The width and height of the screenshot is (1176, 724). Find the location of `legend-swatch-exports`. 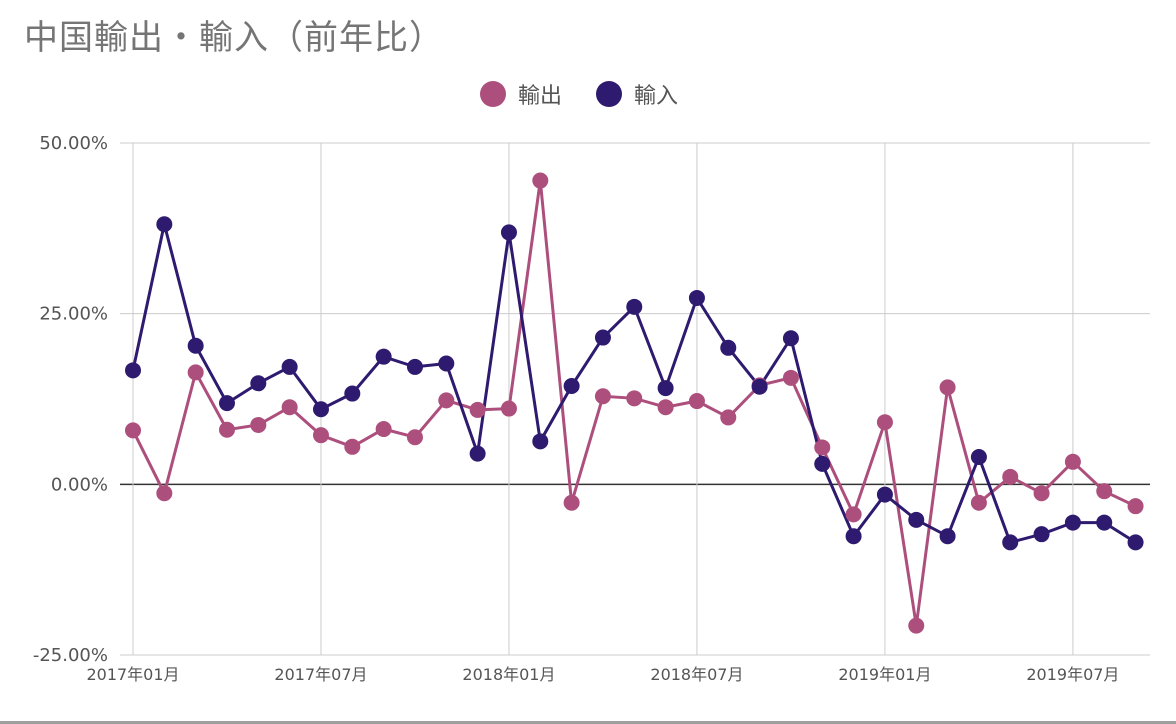

legend-swatch-exports is located at coordinates (493, 94).